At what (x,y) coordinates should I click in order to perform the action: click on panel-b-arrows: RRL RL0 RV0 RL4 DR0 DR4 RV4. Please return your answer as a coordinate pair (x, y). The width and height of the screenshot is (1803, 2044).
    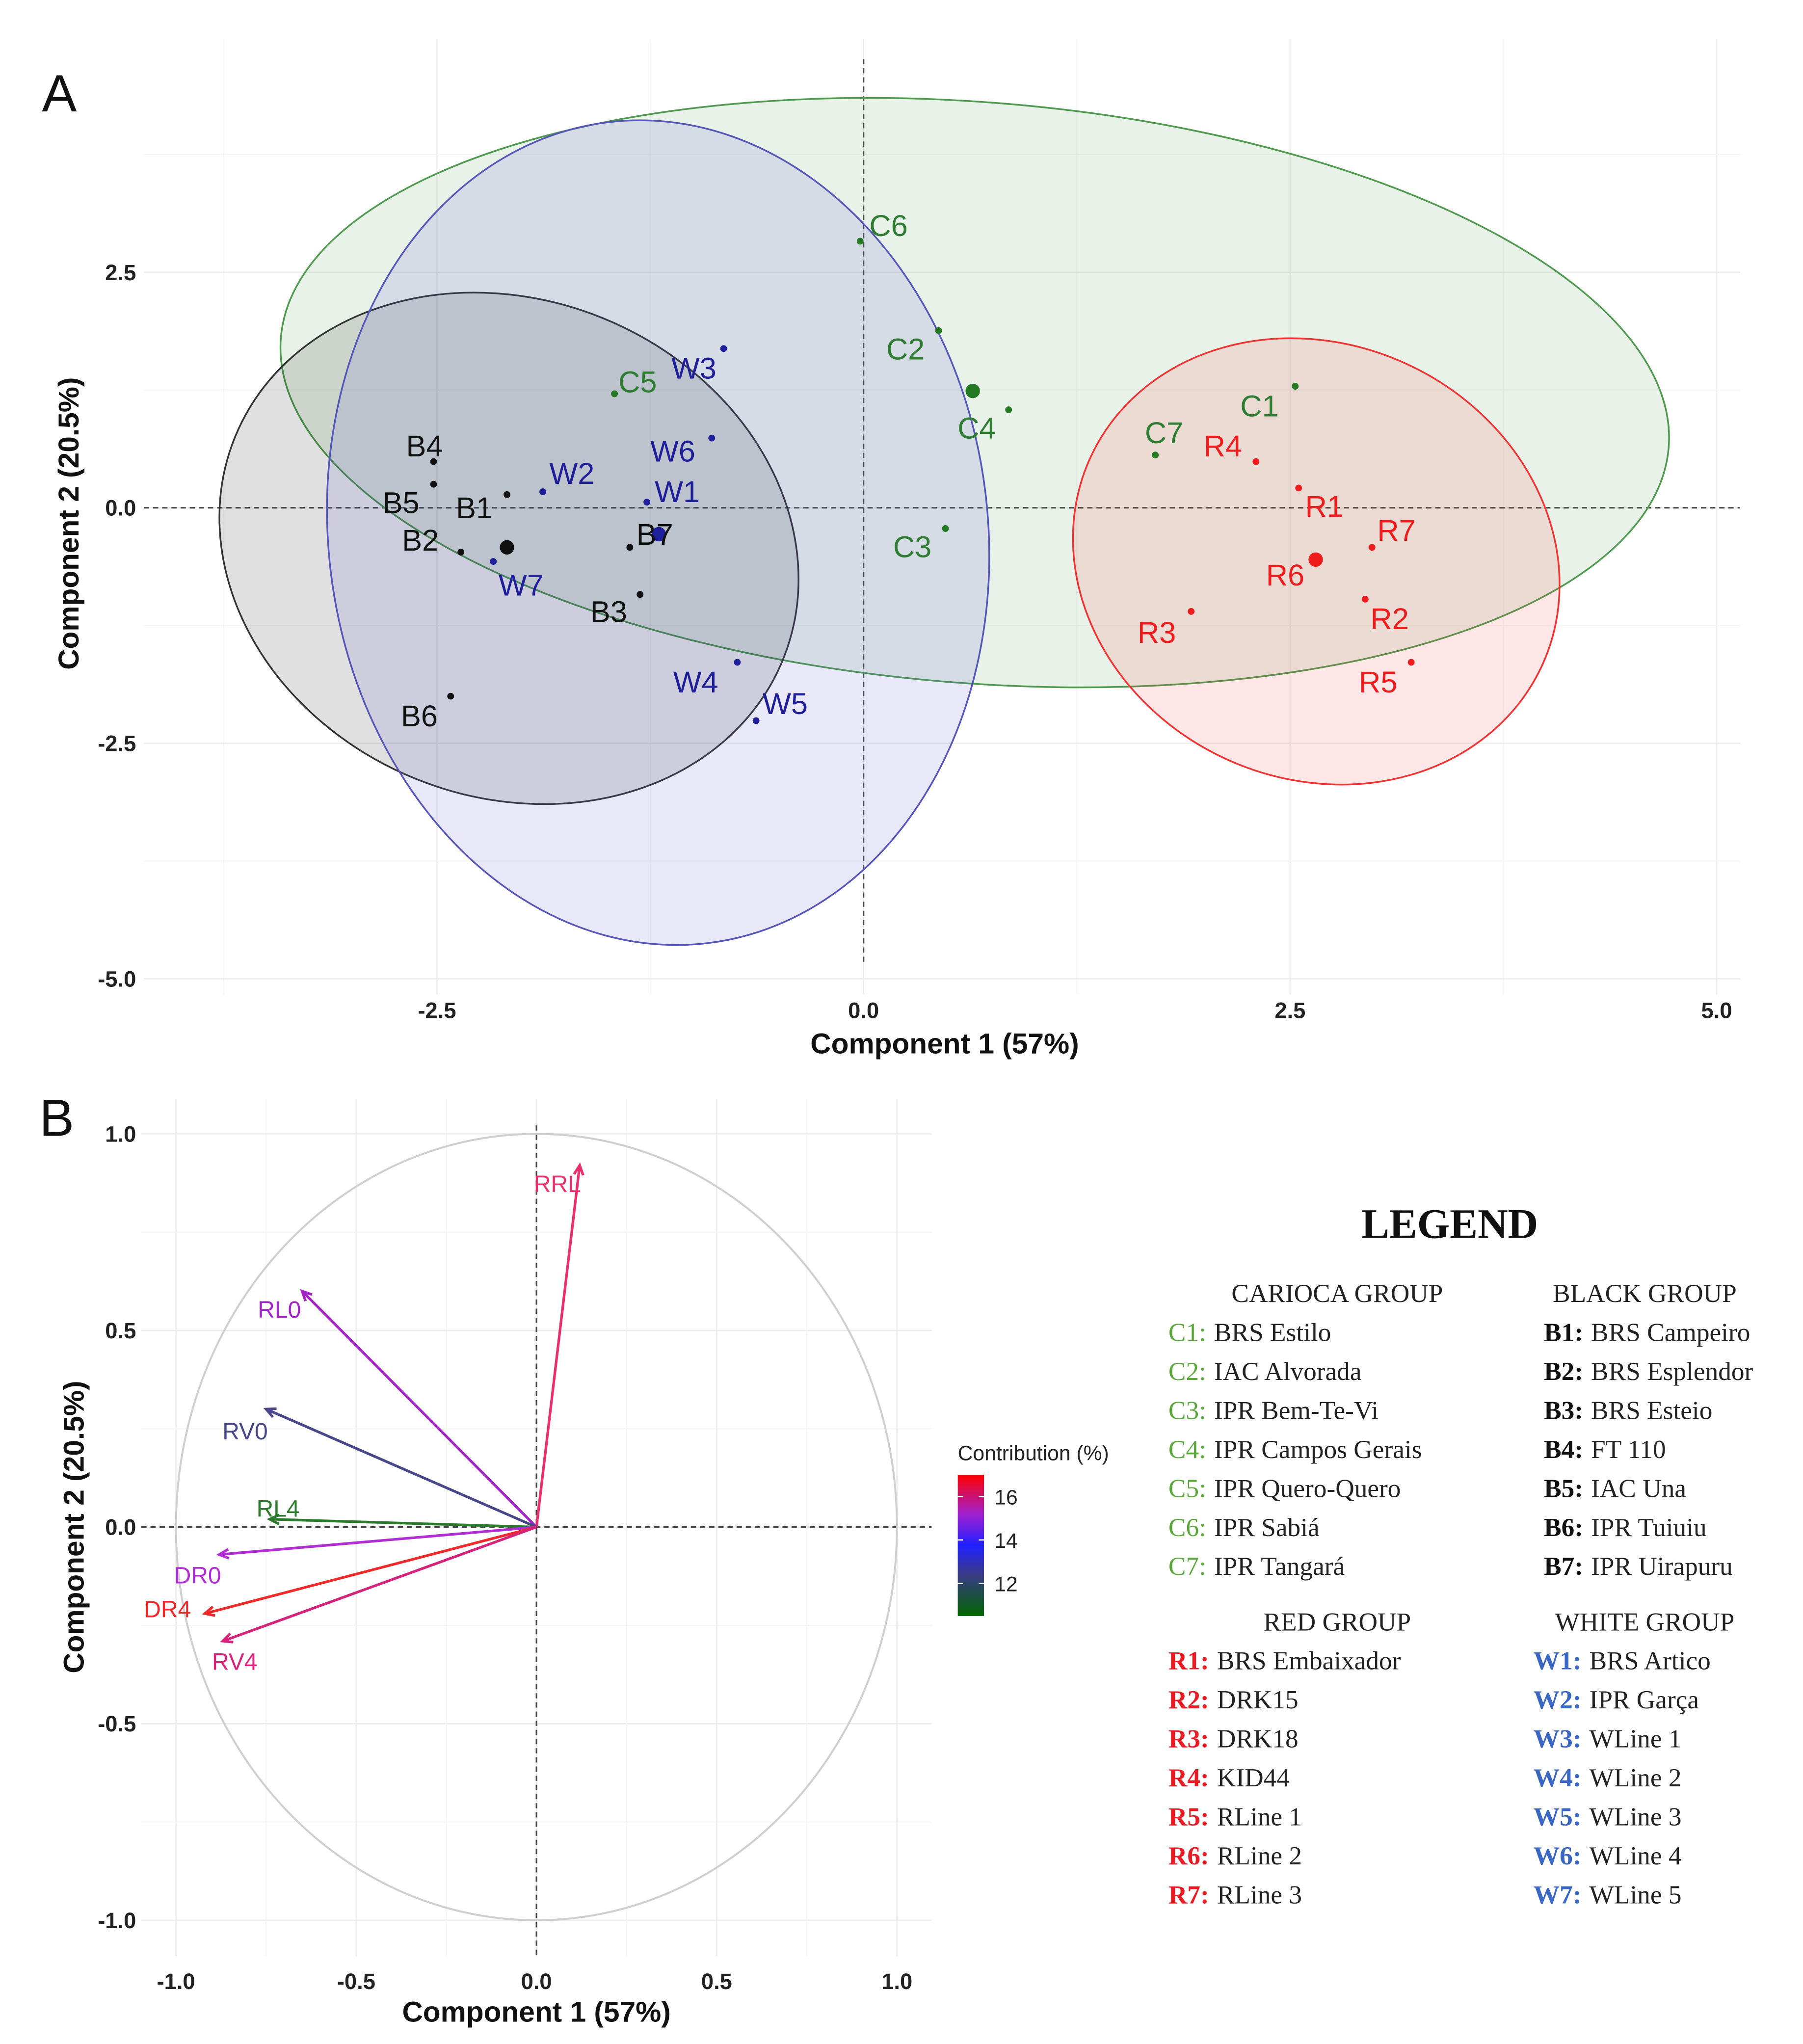
    Looking at the image, I should click on (364, 1418).